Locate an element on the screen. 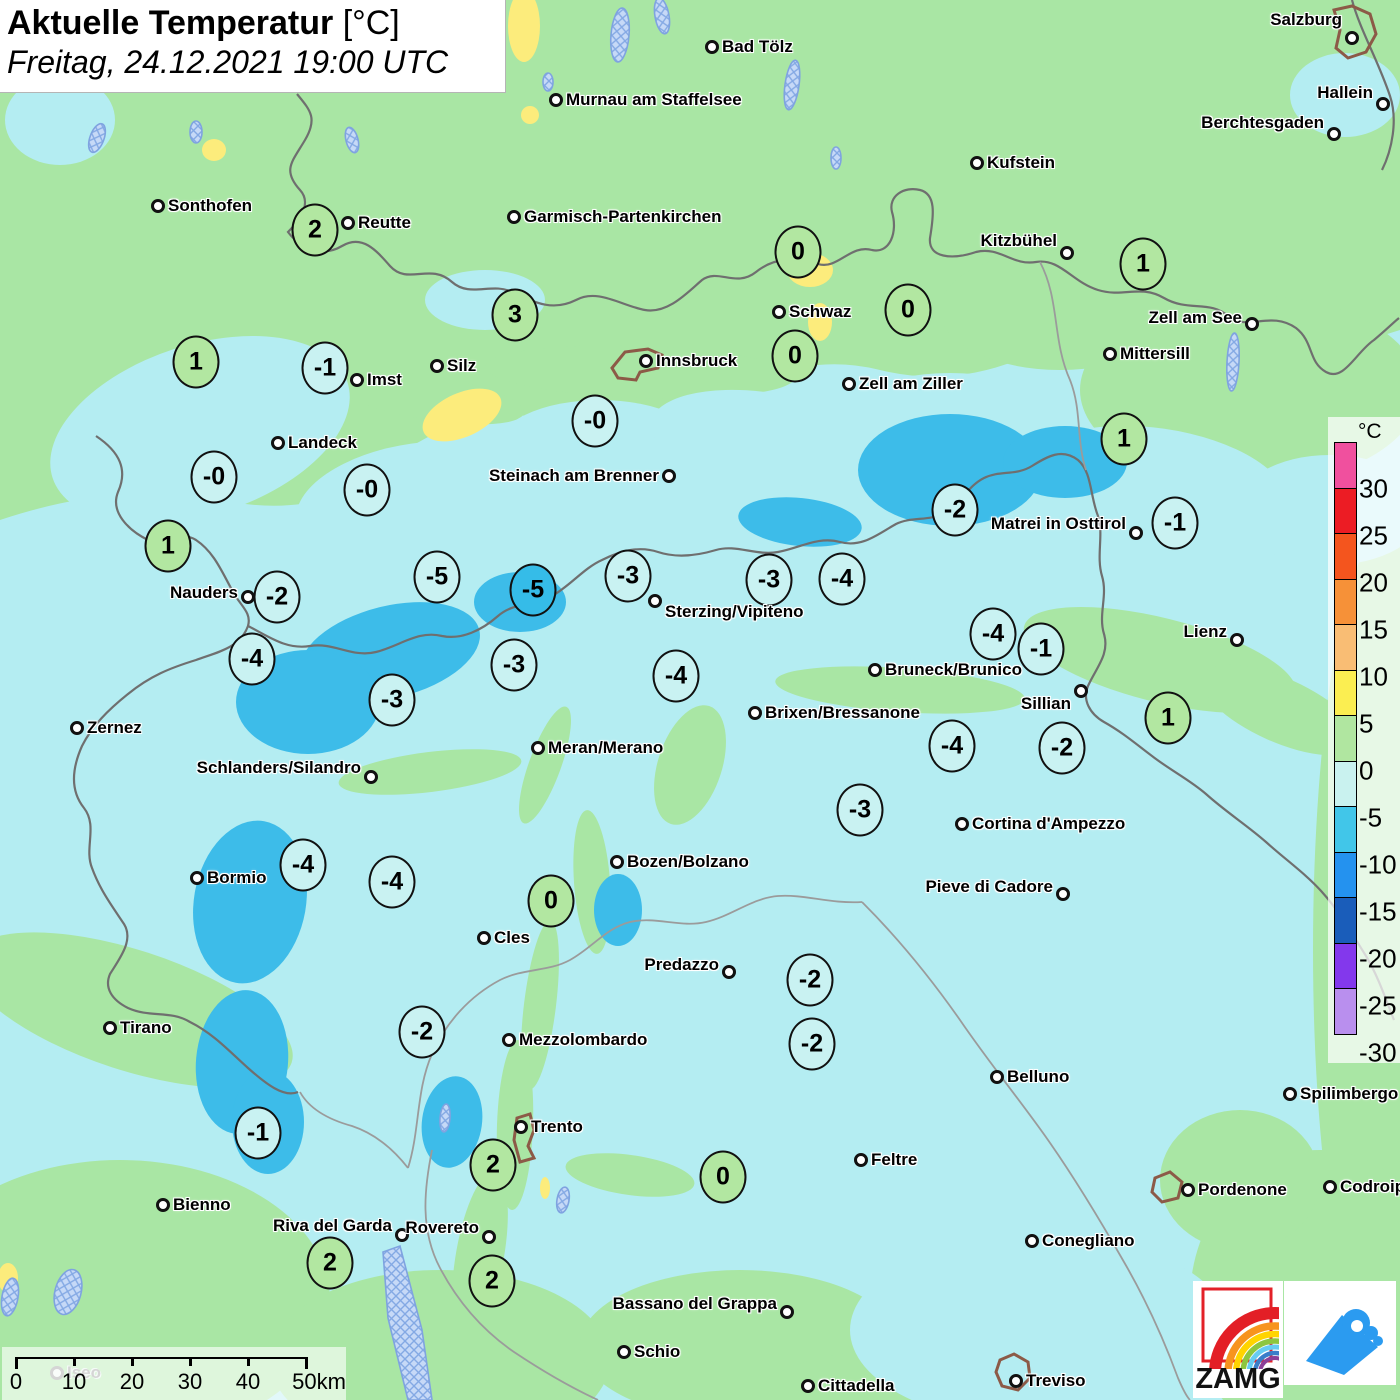 This screenshot has height=1400, width=1400. outline-innsbruck is located at coordinates (637, 364).